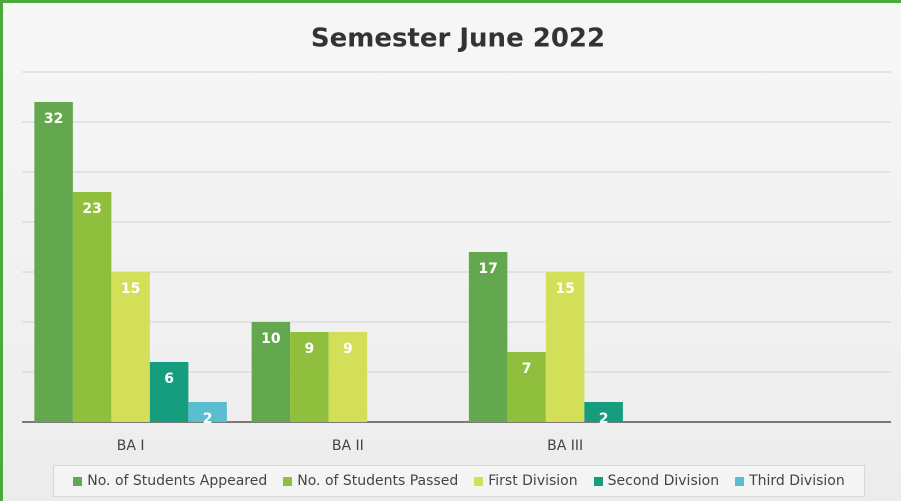  What do you see at coordinates (565, 446) in the screenshot?
I see `x-tick-label: BA III` at bounding box center [565, 446].